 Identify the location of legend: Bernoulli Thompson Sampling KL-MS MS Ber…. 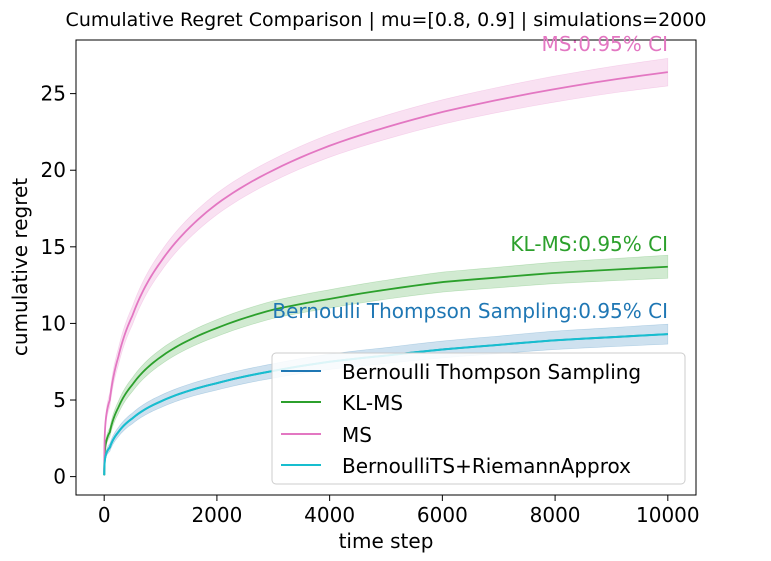
(478, 418).